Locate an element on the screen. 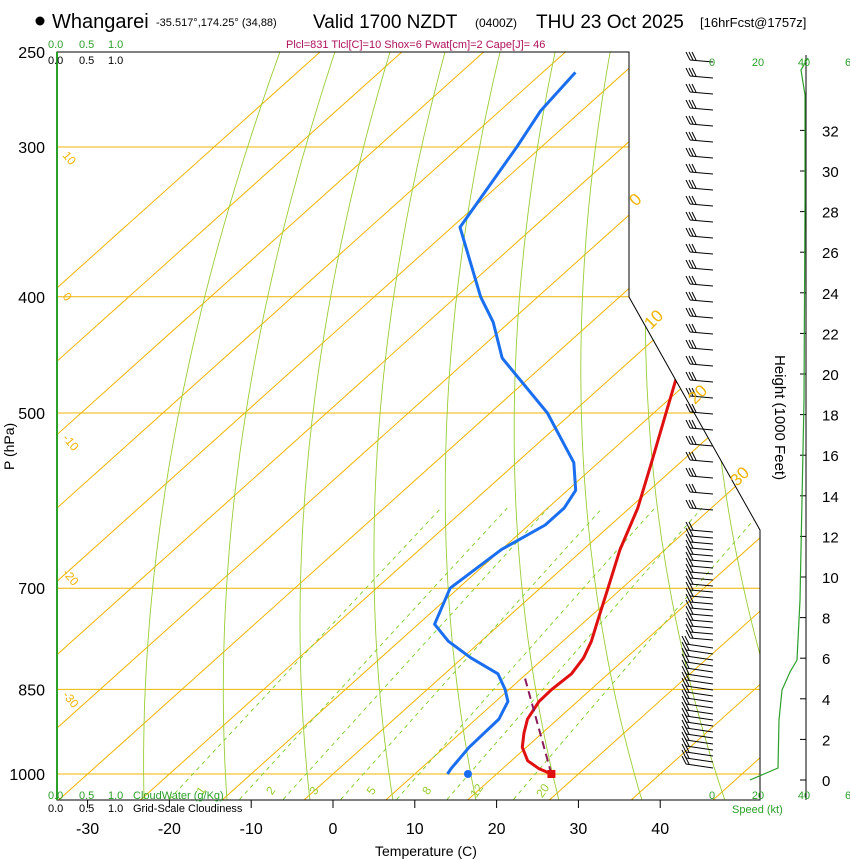 Image resolution: width=850 pixels, height=860 pixels. mixing-ratio-label: 8 is located at coordinates (426, 791).